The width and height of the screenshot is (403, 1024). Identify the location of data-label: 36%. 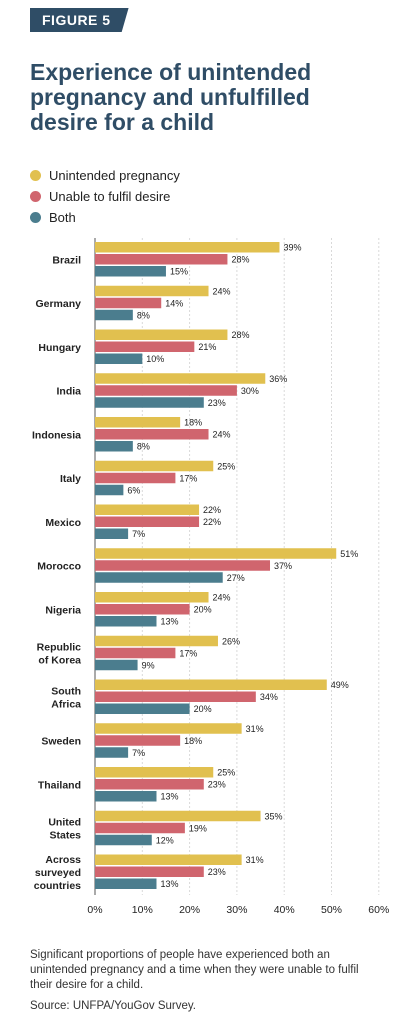
(278, 379).